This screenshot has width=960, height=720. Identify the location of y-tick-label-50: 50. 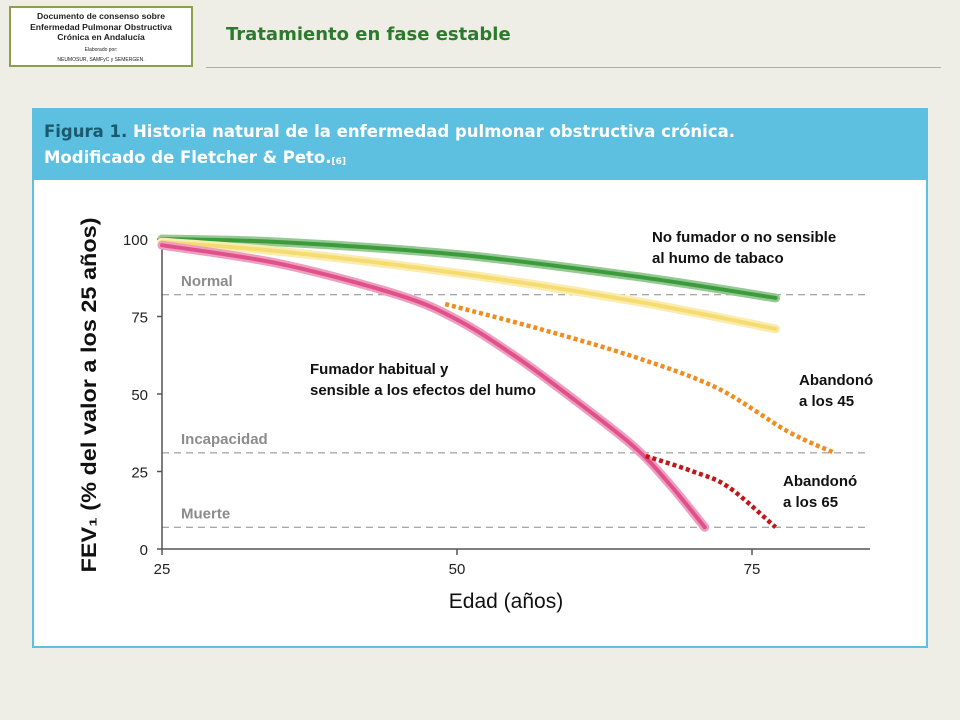
(139, 395).